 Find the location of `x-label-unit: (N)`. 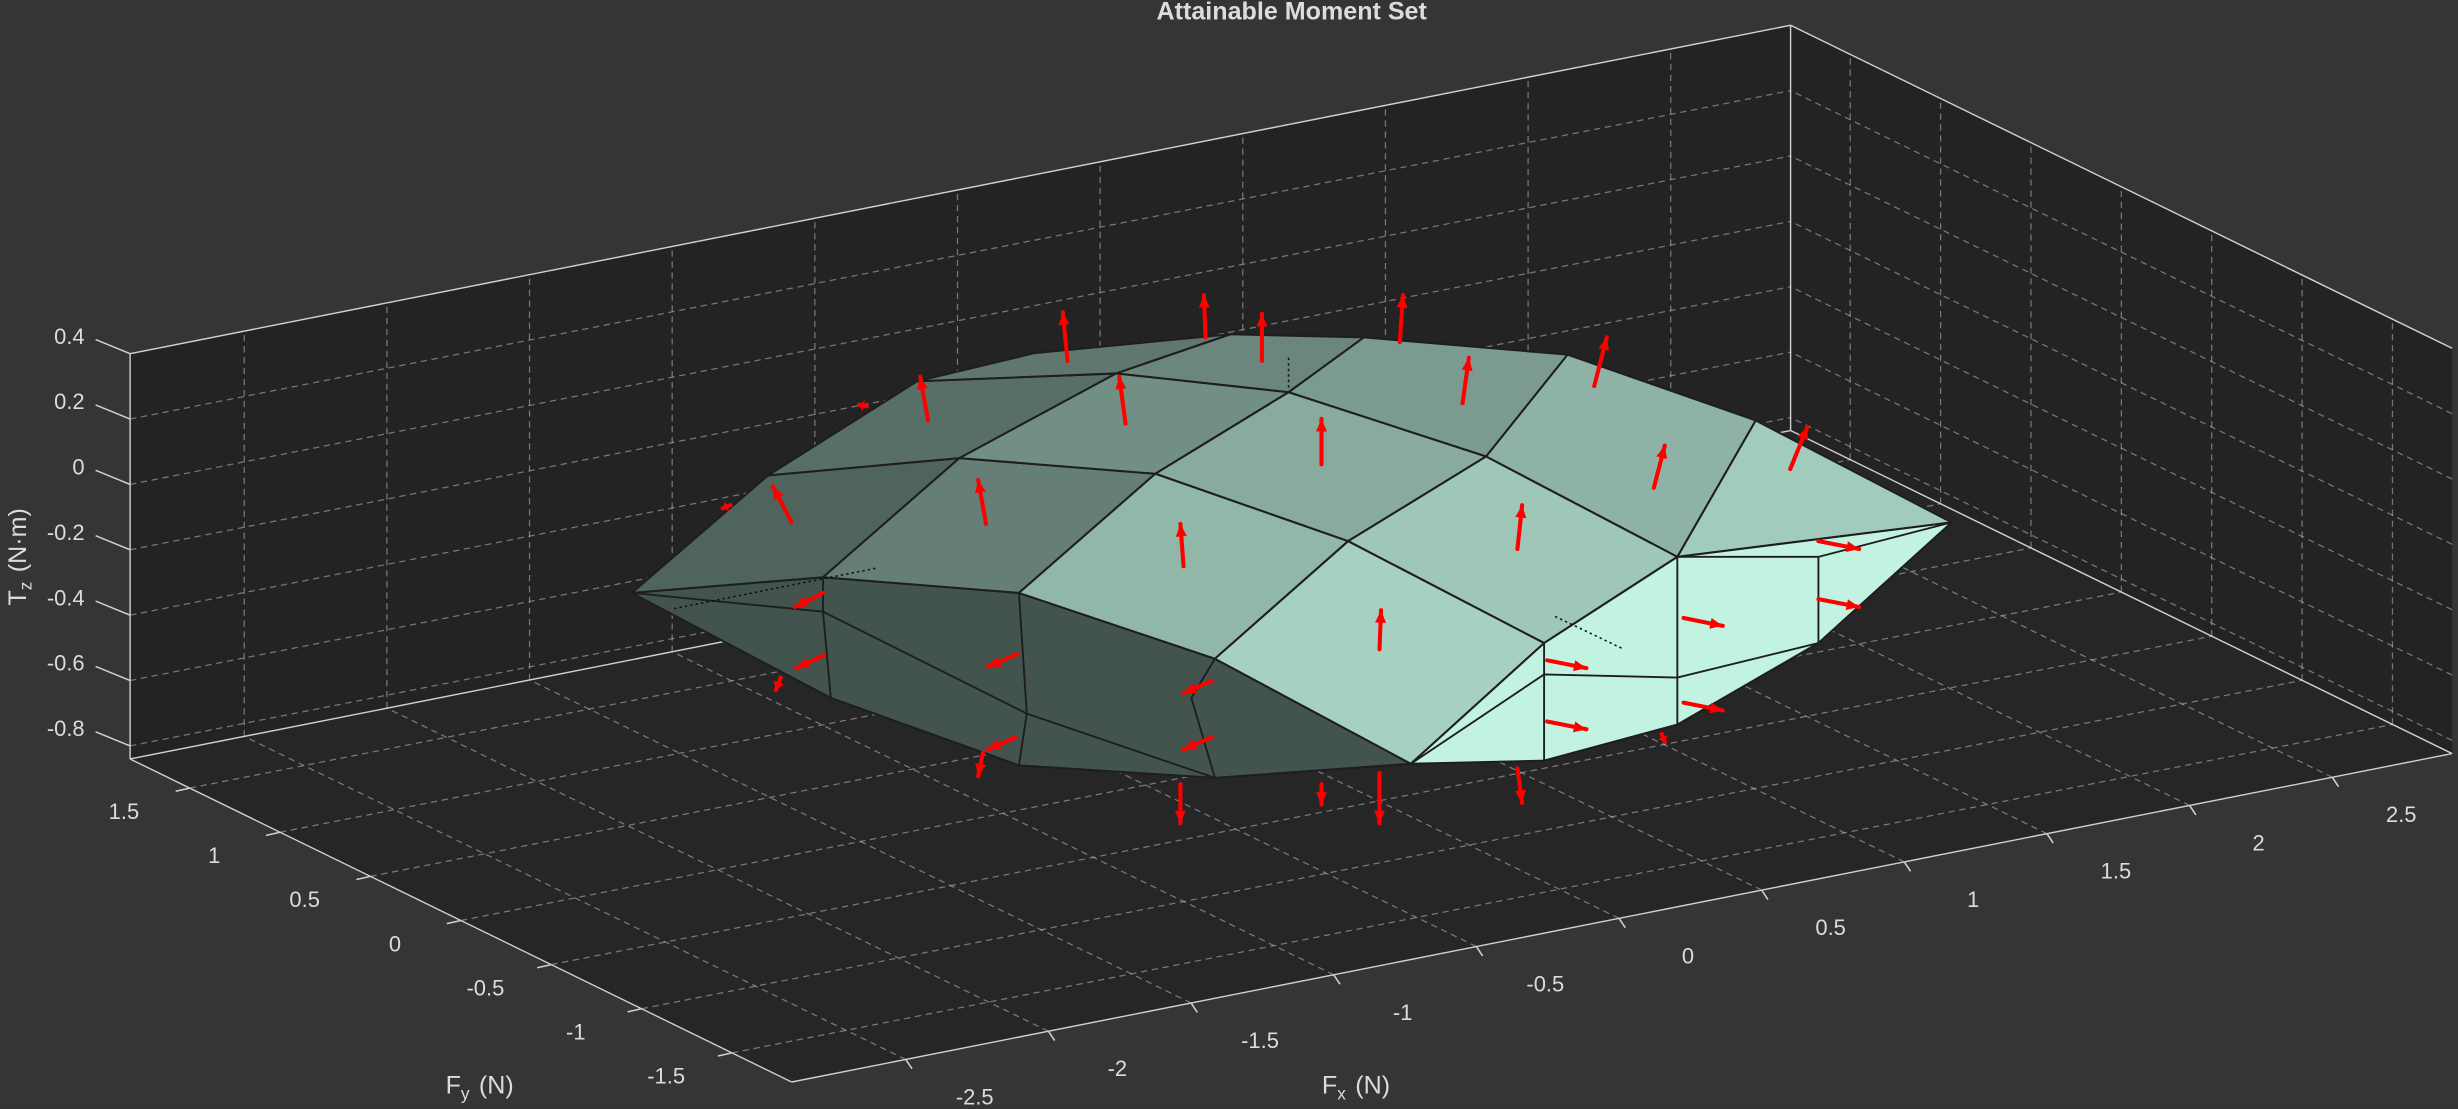

x-label-unit: (N) is located at coordinates (1372, 1085).